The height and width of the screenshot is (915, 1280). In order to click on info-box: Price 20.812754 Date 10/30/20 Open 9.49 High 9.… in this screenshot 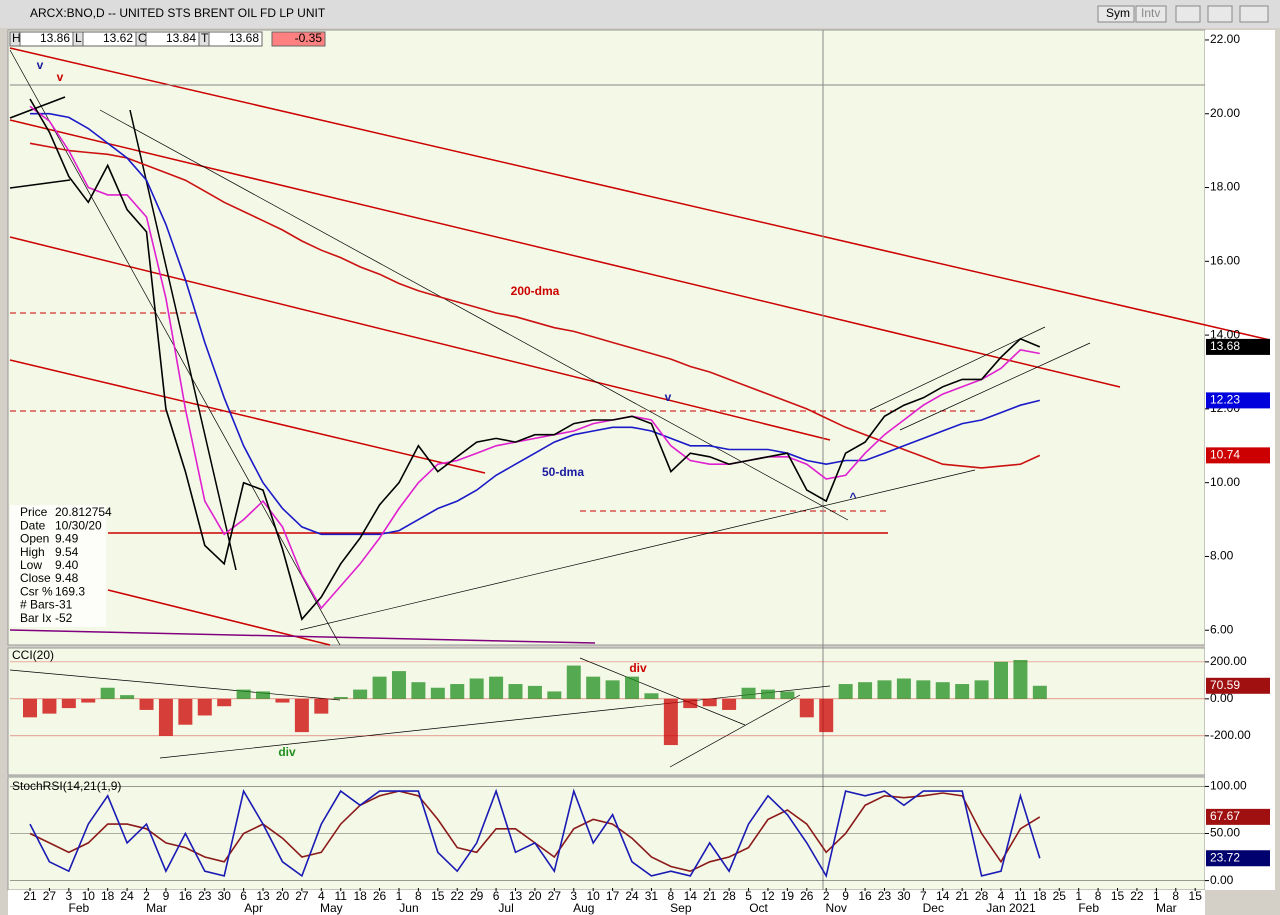, I will do `click(61, 566)`.